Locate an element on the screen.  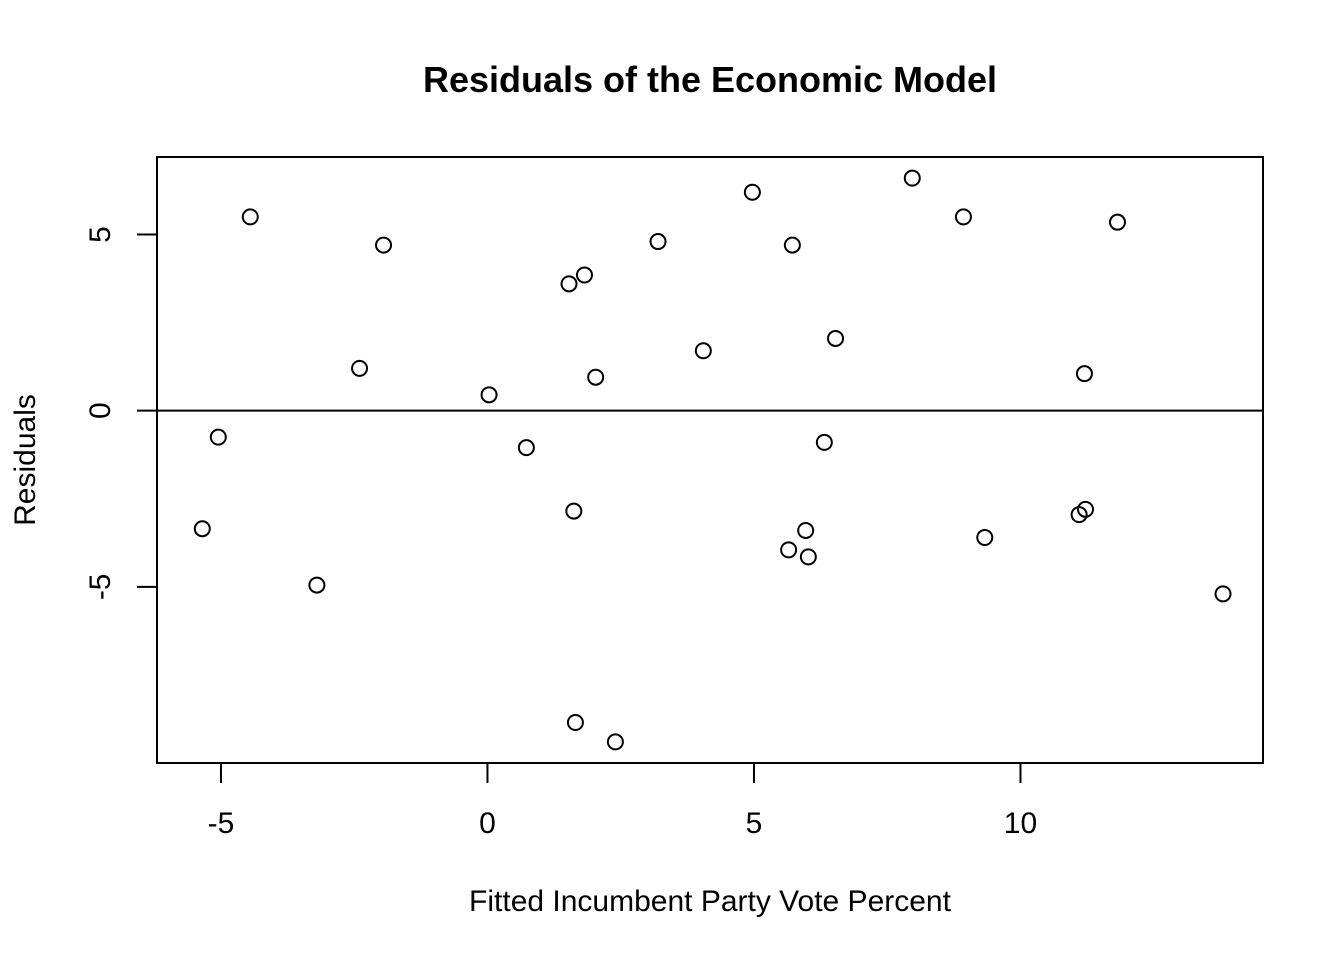
chart-title: Residuals of the Economic Model is located at coordinates (710, 79).